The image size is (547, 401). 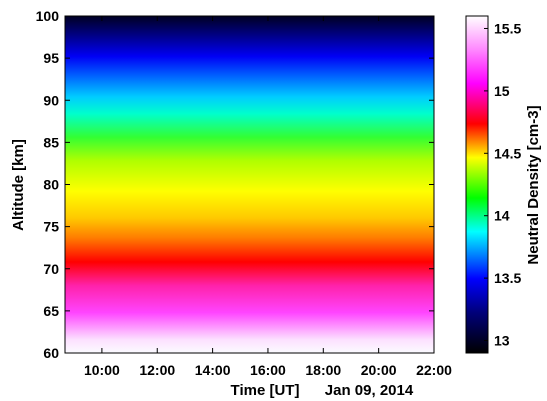 I want to click on colorbar-tick-label: 14, so click(x=502, y=216).